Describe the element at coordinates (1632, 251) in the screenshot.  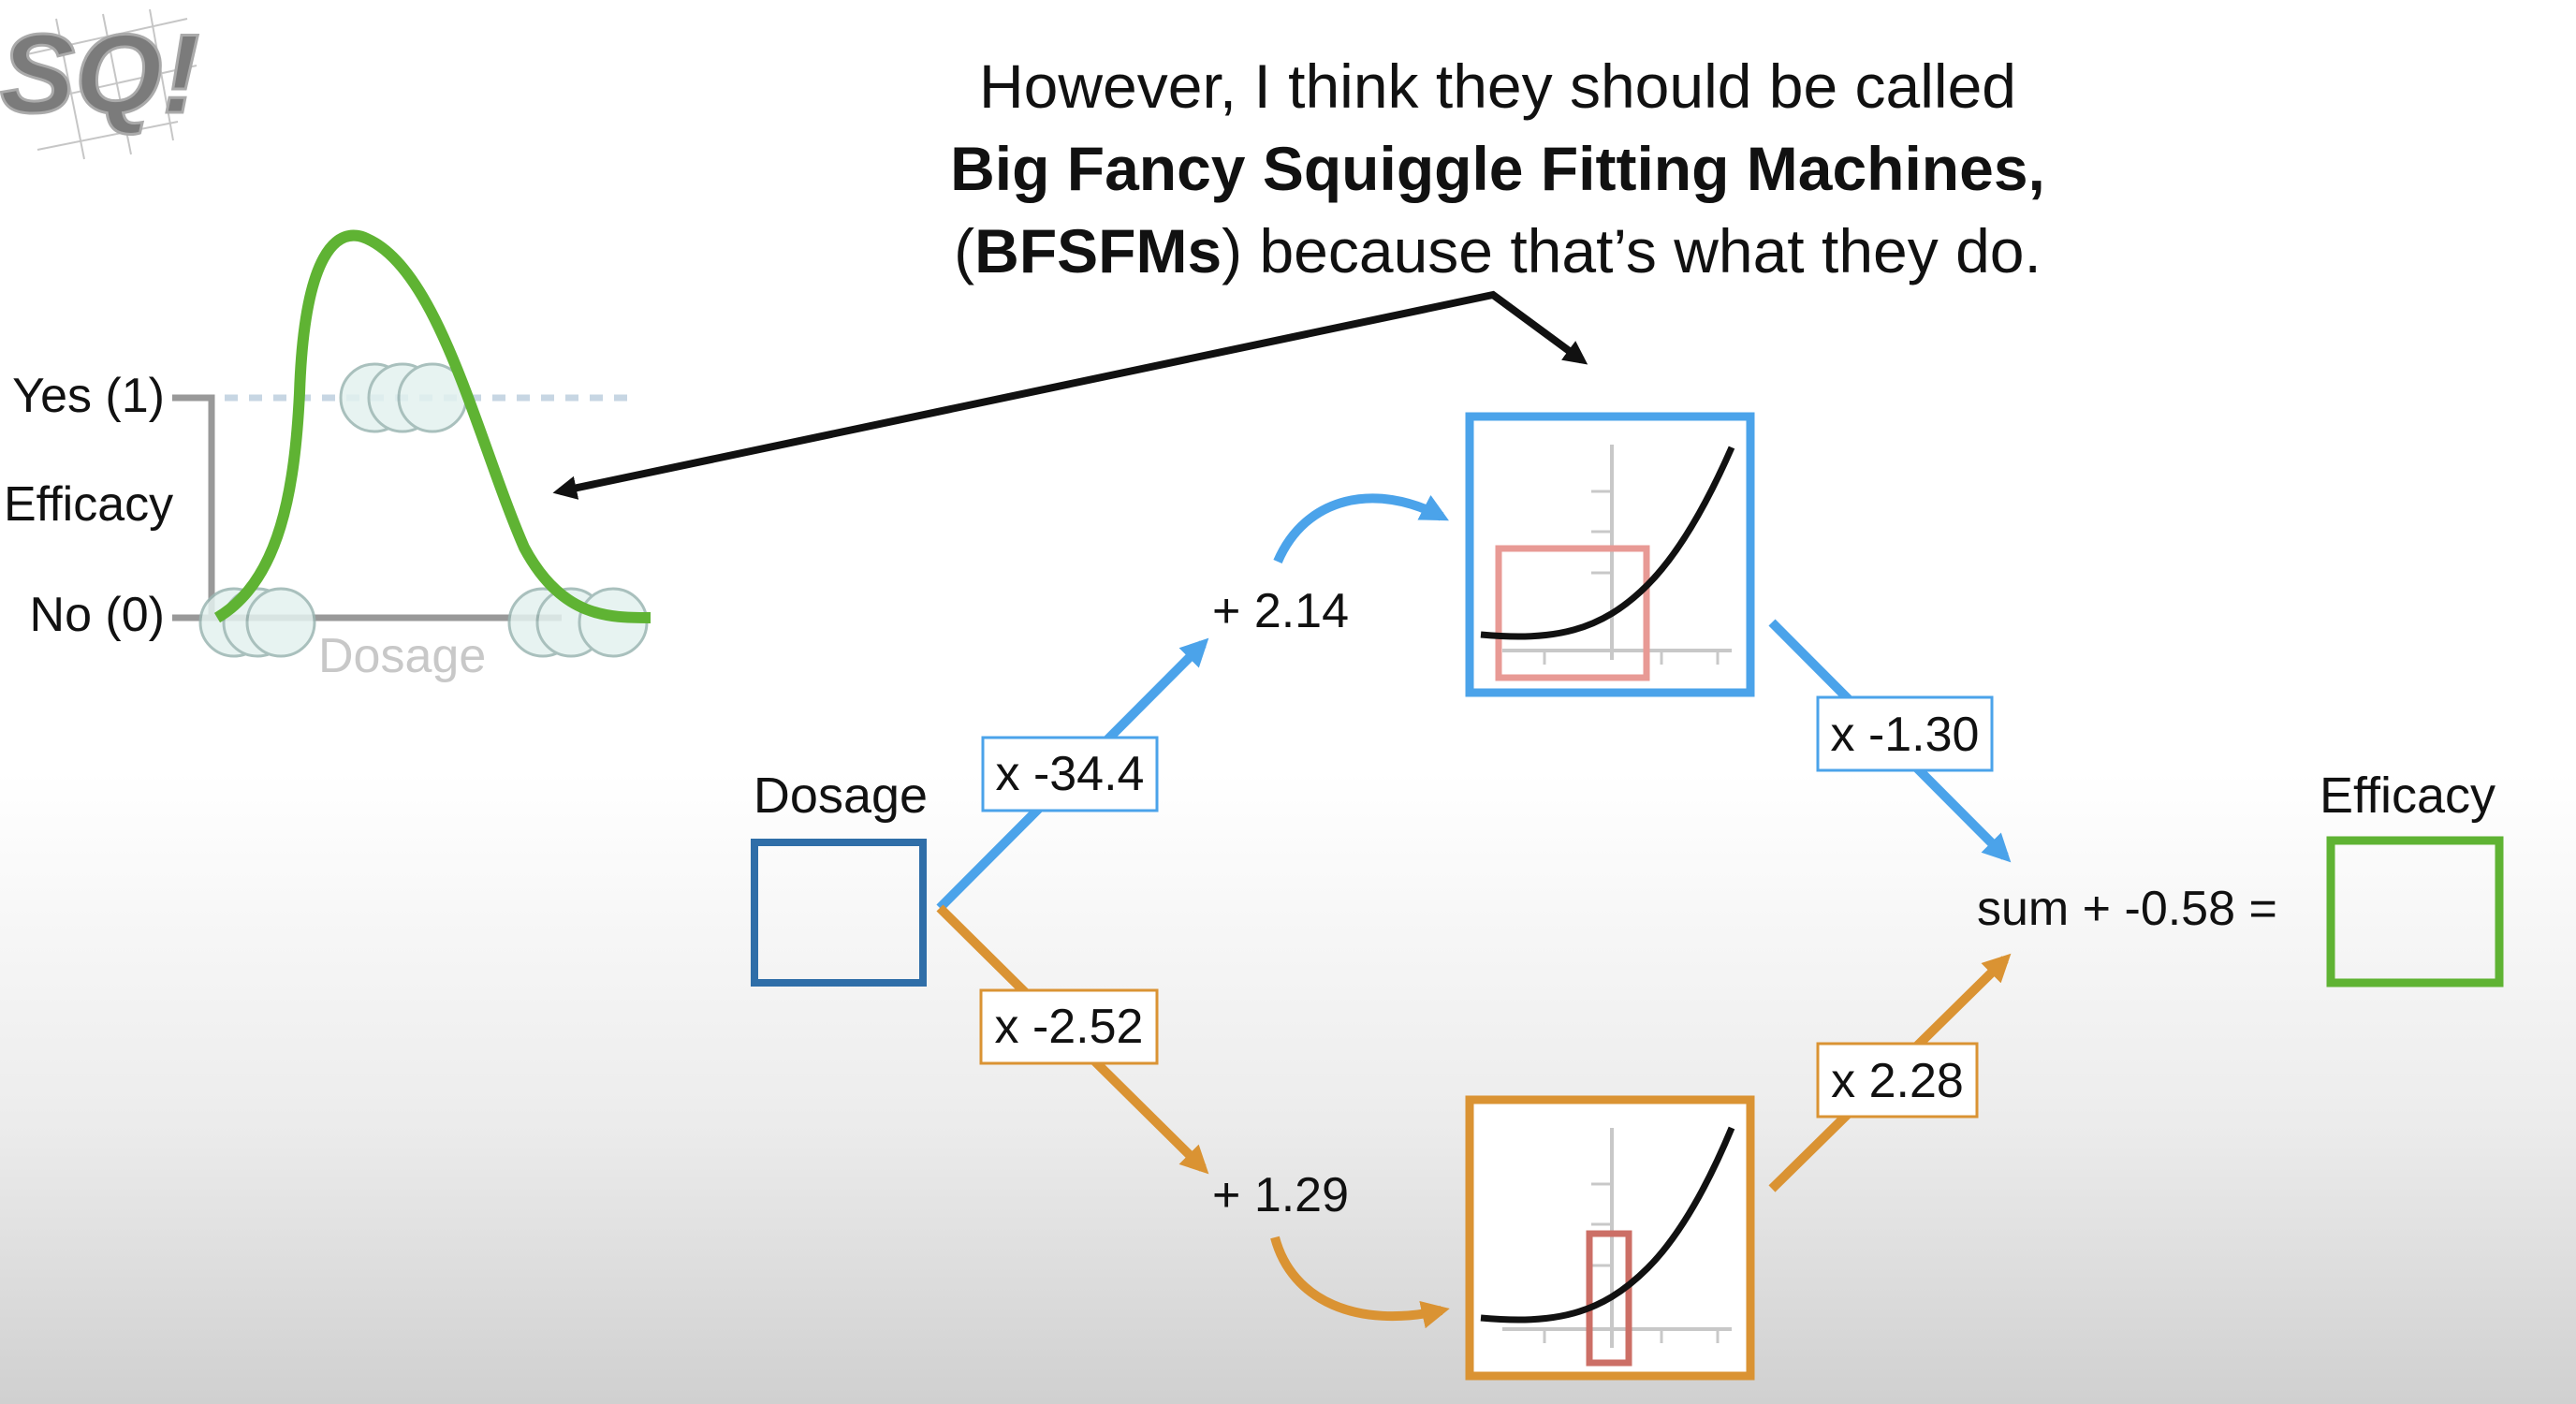
I see `caption-rest: ) because that’s what they do.` at that location.